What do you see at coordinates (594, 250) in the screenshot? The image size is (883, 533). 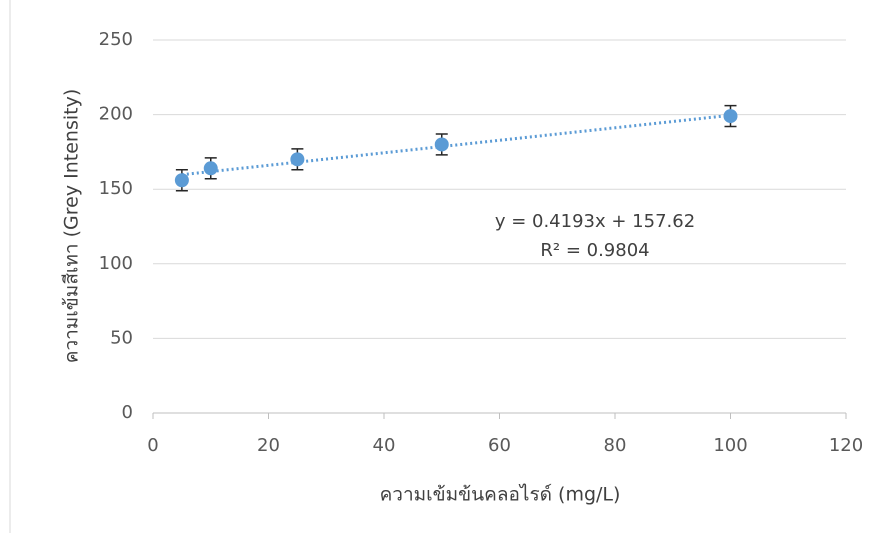 I see `r-squared: R² = 0.9804` at bounding box center [594, 250].